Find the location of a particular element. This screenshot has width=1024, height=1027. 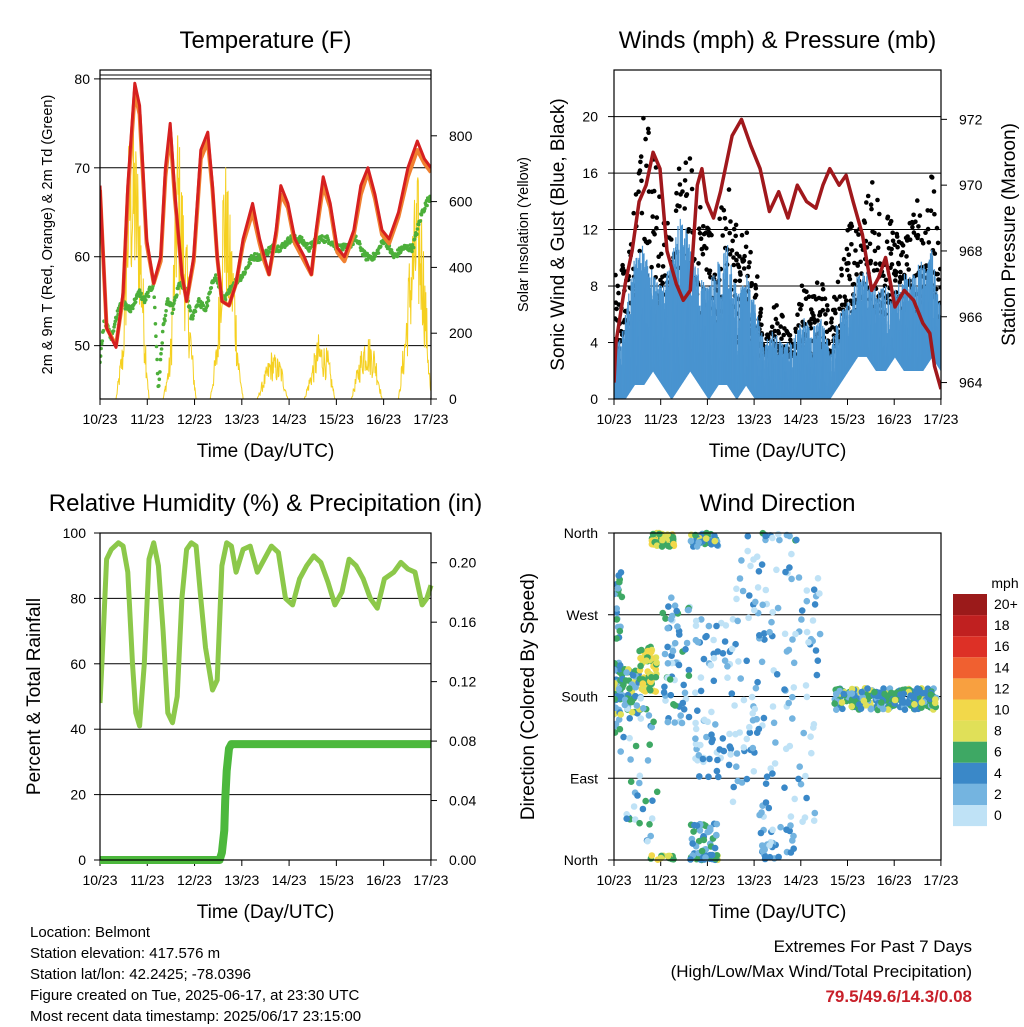

y-tick-label: South is located at coordinates (579, 697).